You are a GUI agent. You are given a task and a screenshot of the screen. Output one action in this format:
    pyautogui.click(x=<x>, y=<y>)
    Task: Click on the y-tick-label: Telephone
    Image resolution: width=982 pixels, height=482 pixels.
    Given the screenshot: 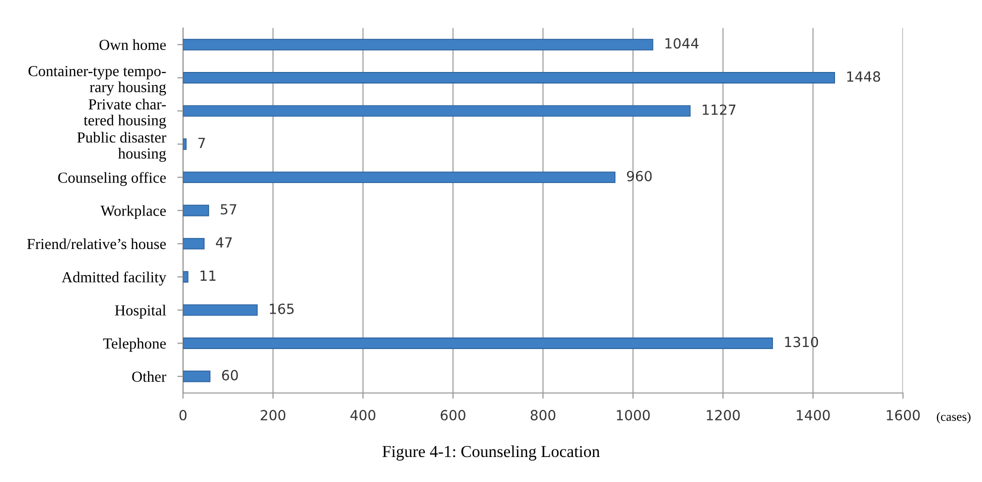 What is the action you would take?
    pyautogui.click(x=134, y=345)
    